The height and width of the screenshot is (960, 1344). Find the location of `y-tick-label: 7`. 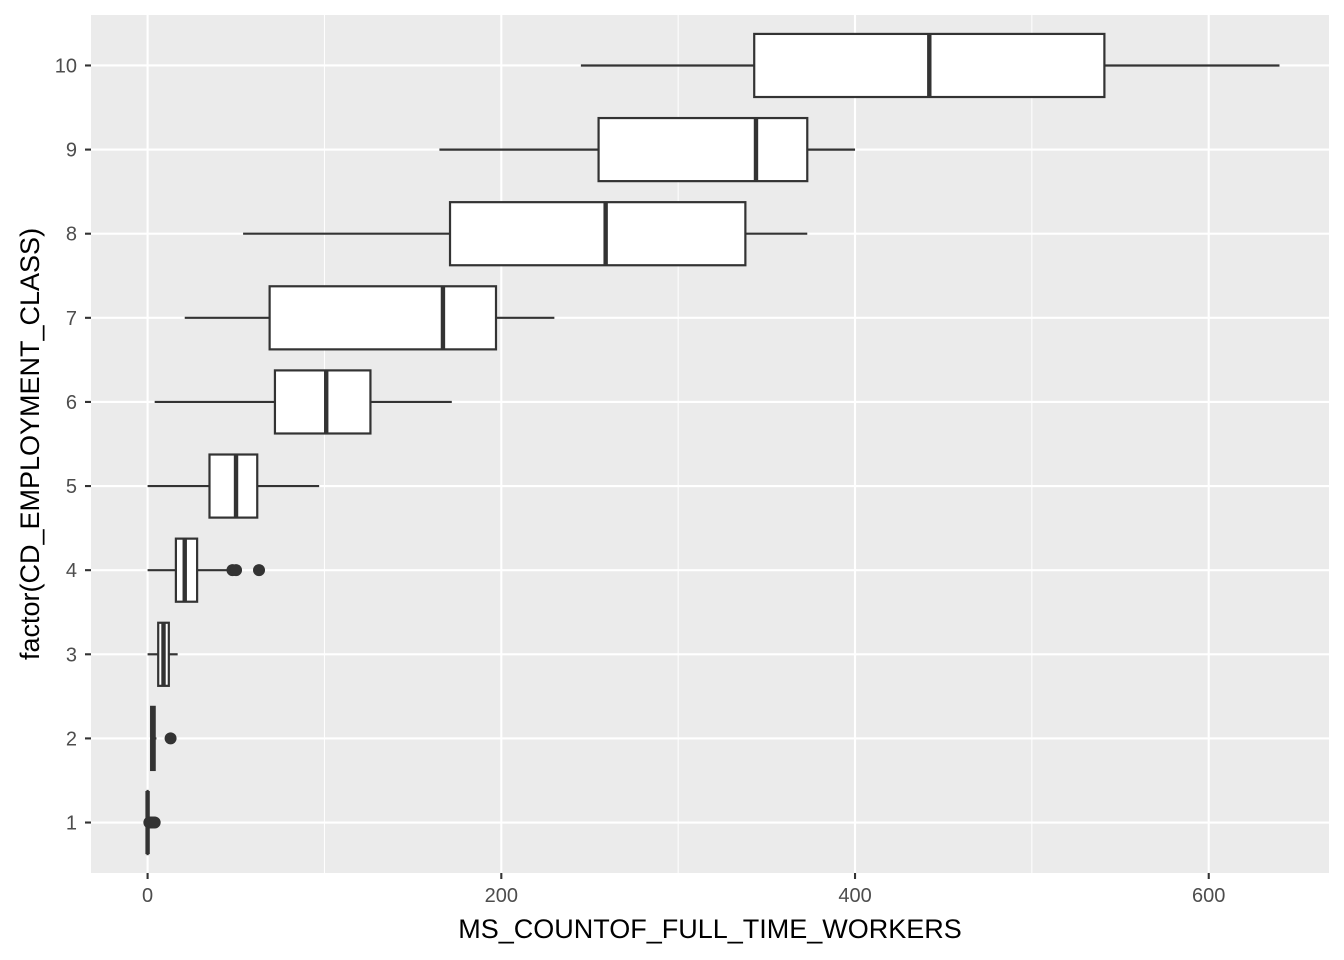

y-tick-label: 7 is located at coordinates (71, 319).